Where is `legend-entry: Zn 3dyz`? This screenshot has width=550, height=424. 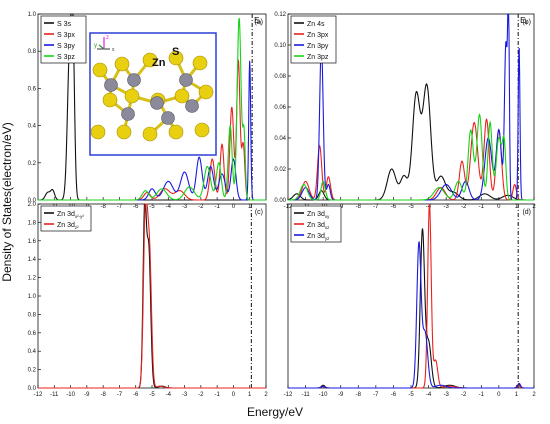
legend-entry: Zn 3dyz is located at coordinates (318, 237).